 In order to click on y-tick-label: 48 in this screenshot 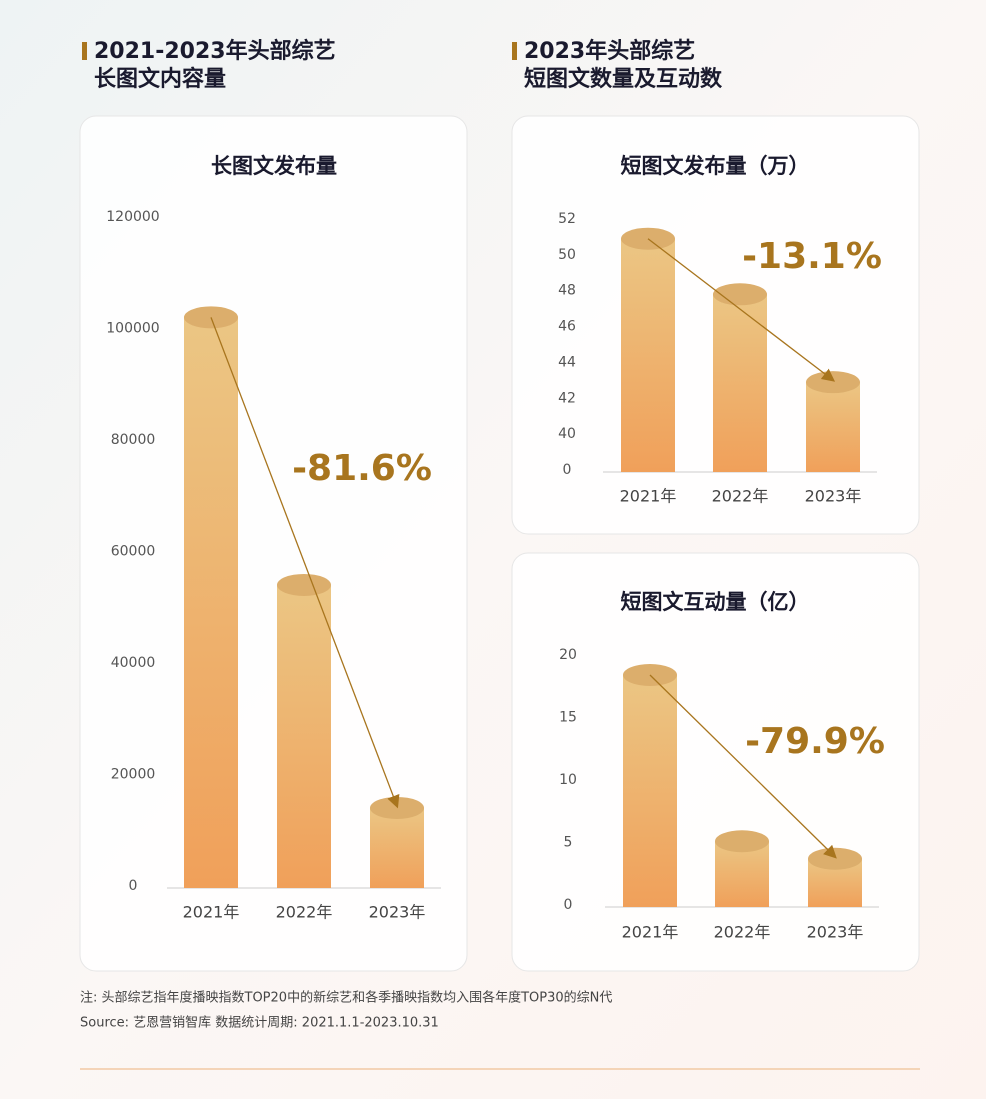, I will do `click(567, 291)`.